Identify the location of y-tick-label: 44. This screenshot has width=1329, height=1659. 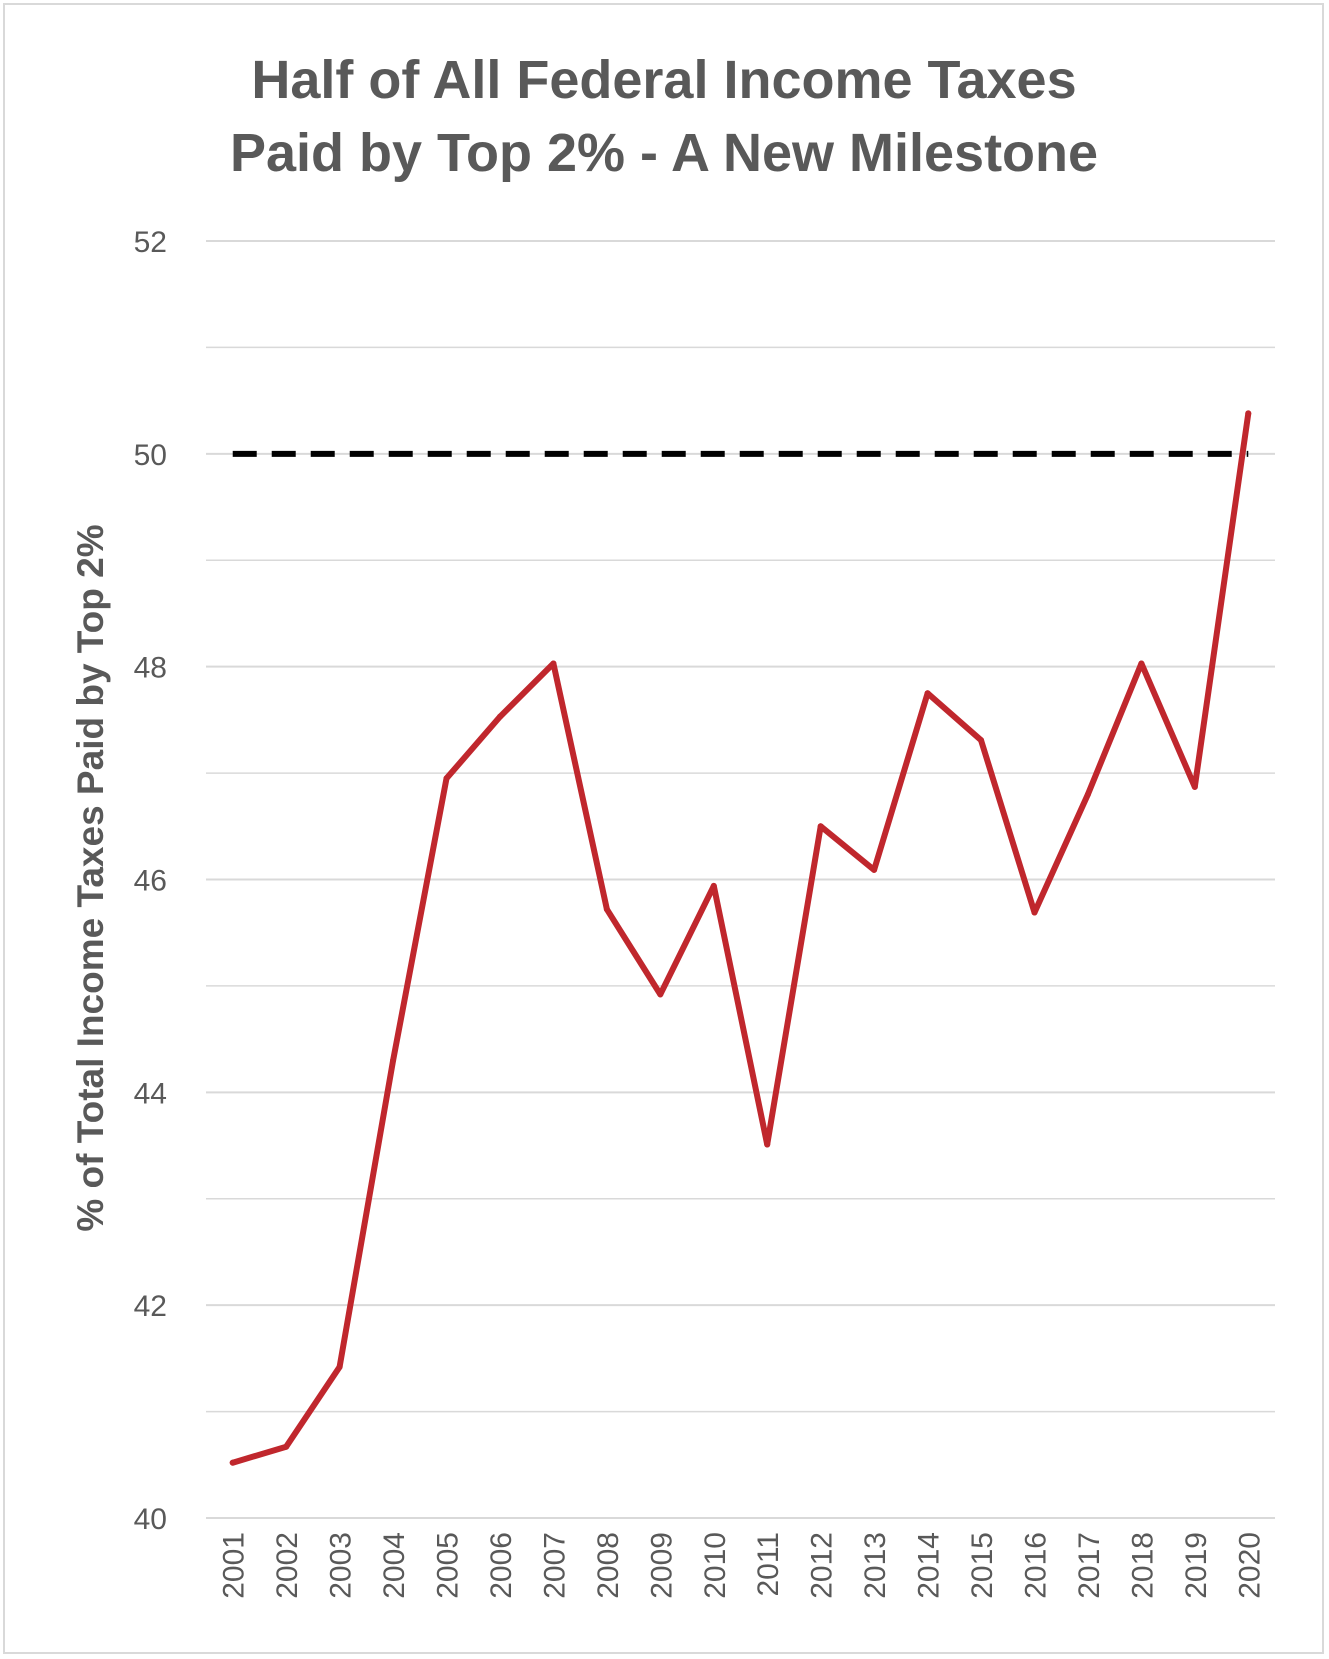
(150, 1093).